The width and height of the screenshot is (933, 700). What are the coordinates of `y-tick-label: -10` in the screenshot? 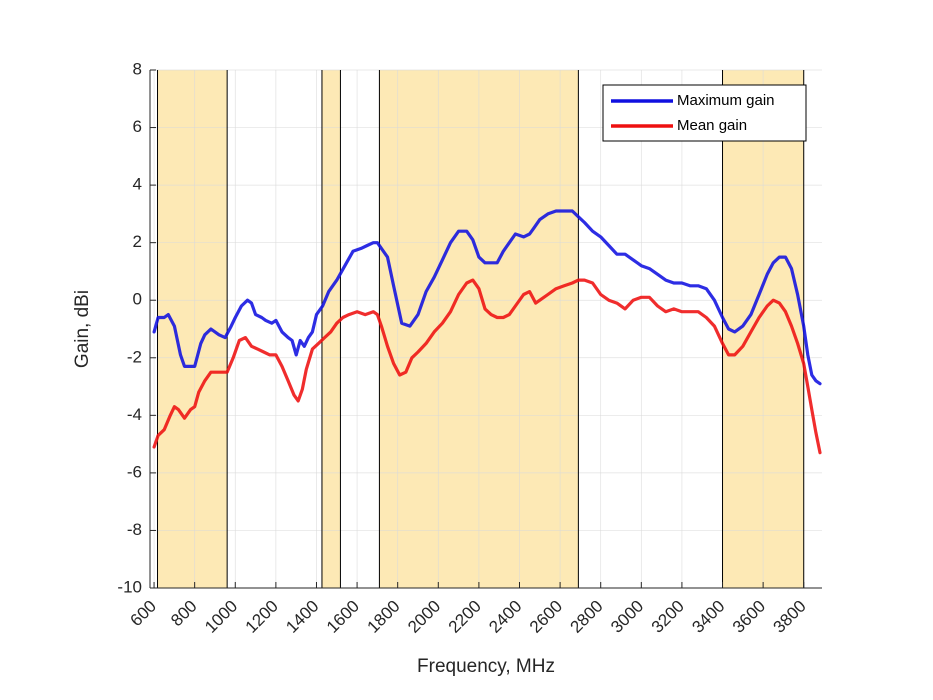 It's located at (129, 586).